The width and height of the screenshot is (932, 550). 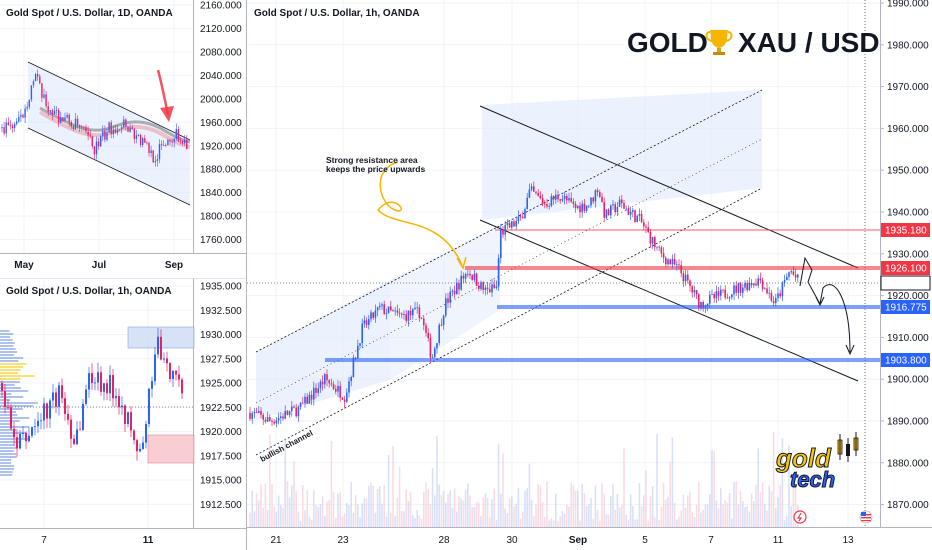 What do you see at coordinates (817, 462) in the screenshot?
I see `goldtech-logo: gold tech` at bounding box center [817, 462].